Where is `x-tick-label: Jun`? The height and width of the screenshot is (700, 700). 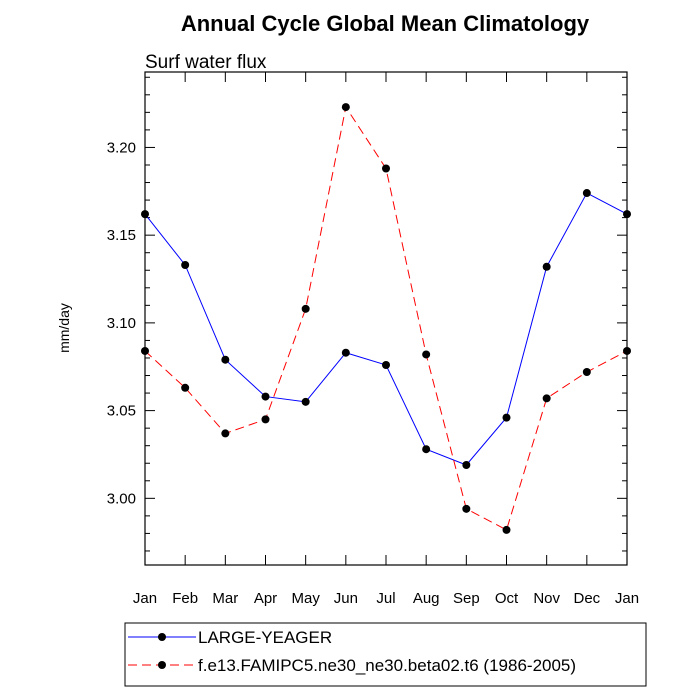 x-tick-label: Jun is located at coordinates (346, 598).